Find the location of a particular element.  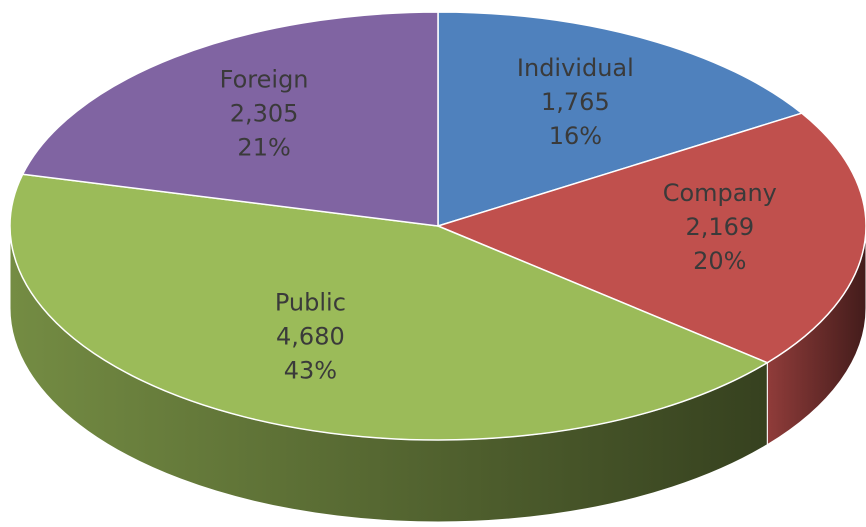

value-label: 1,765 is located at coordinates (575, 102).